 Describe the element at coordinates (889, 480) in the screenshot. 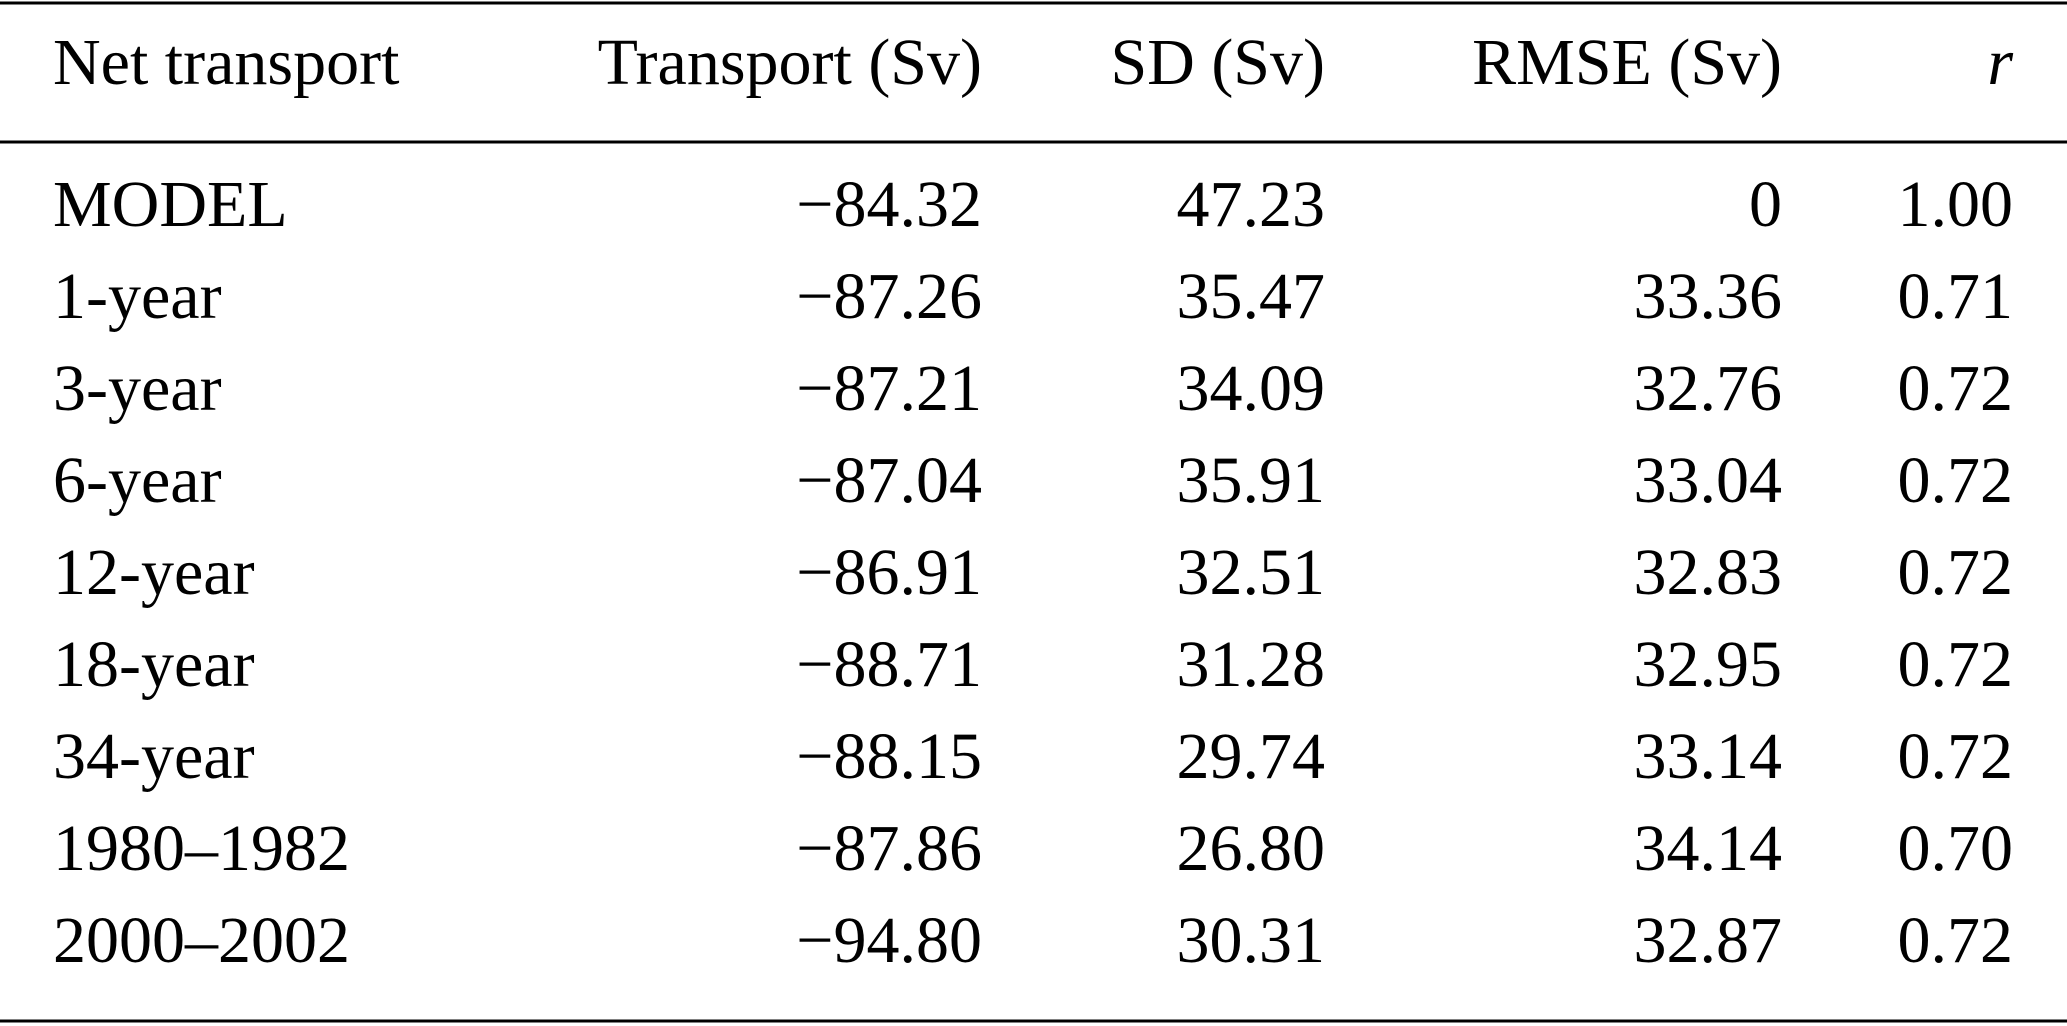

I see `cell: −87.04` at that location.